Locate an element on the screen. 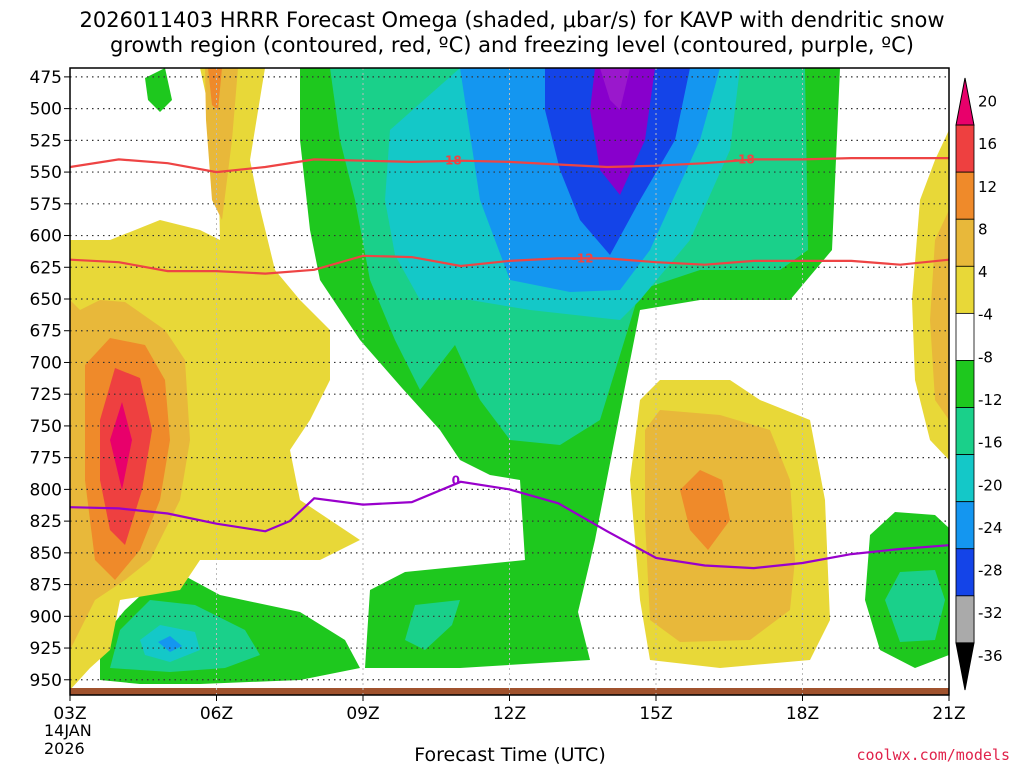 Image resolution: width=1024 pixels, height=768 pixels. y-tick-label-725: 725 is located at coordinates (46, 395).